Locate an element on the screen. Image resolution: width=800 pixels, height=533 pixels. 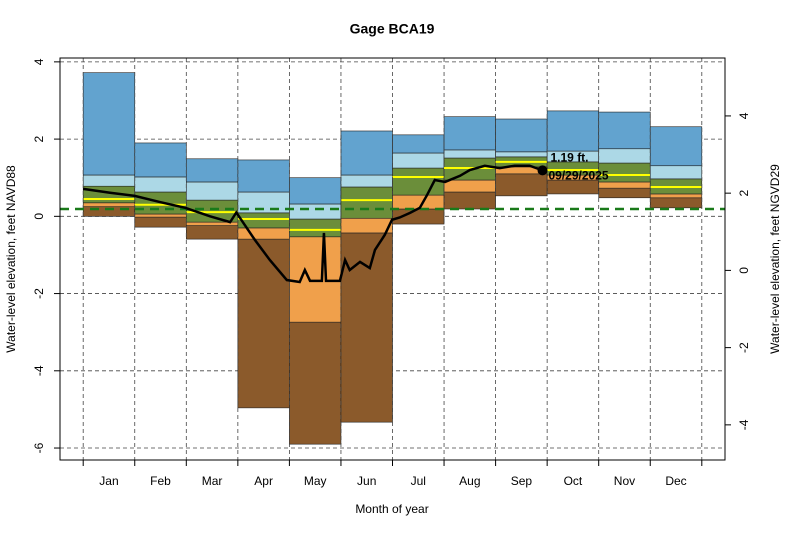
x-tick-label: Mar is located at coordinates (212, 481).